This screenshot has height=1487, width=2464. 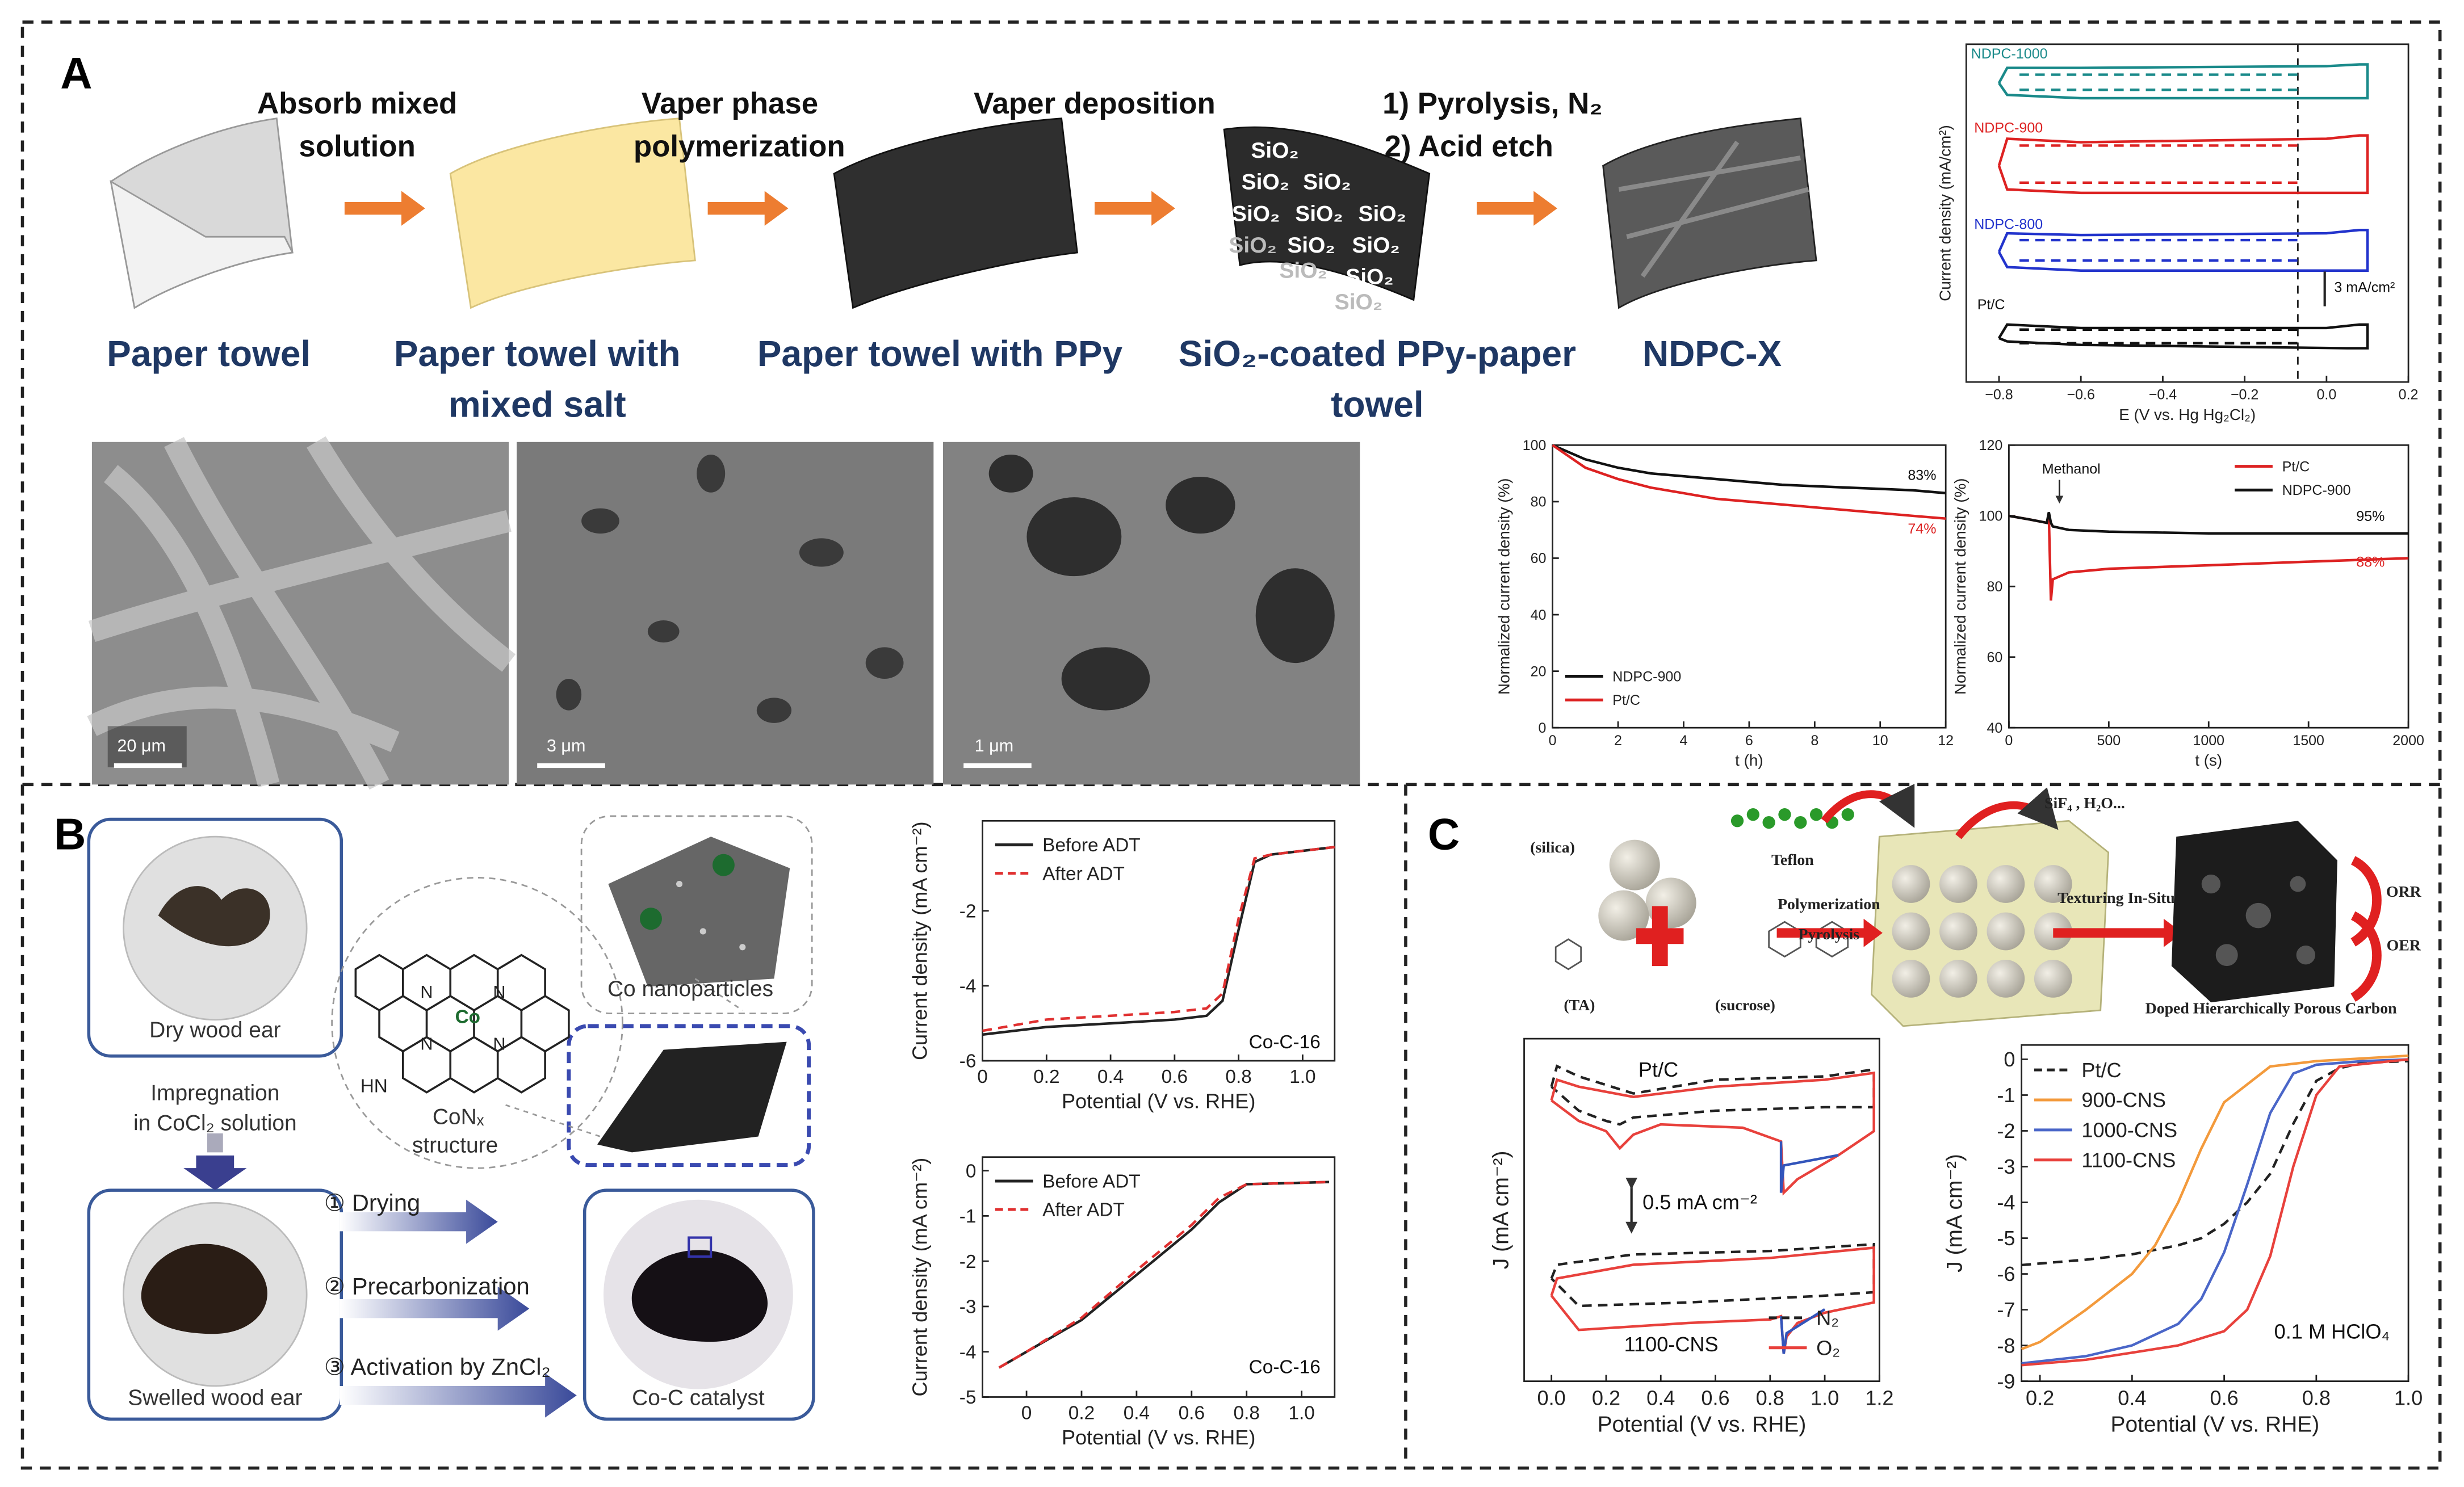 What do you see at coordinates (2123, 1100) in the screenshot?
I see `legend-label: 900-CNS` at bounding box center [2123, 1100].